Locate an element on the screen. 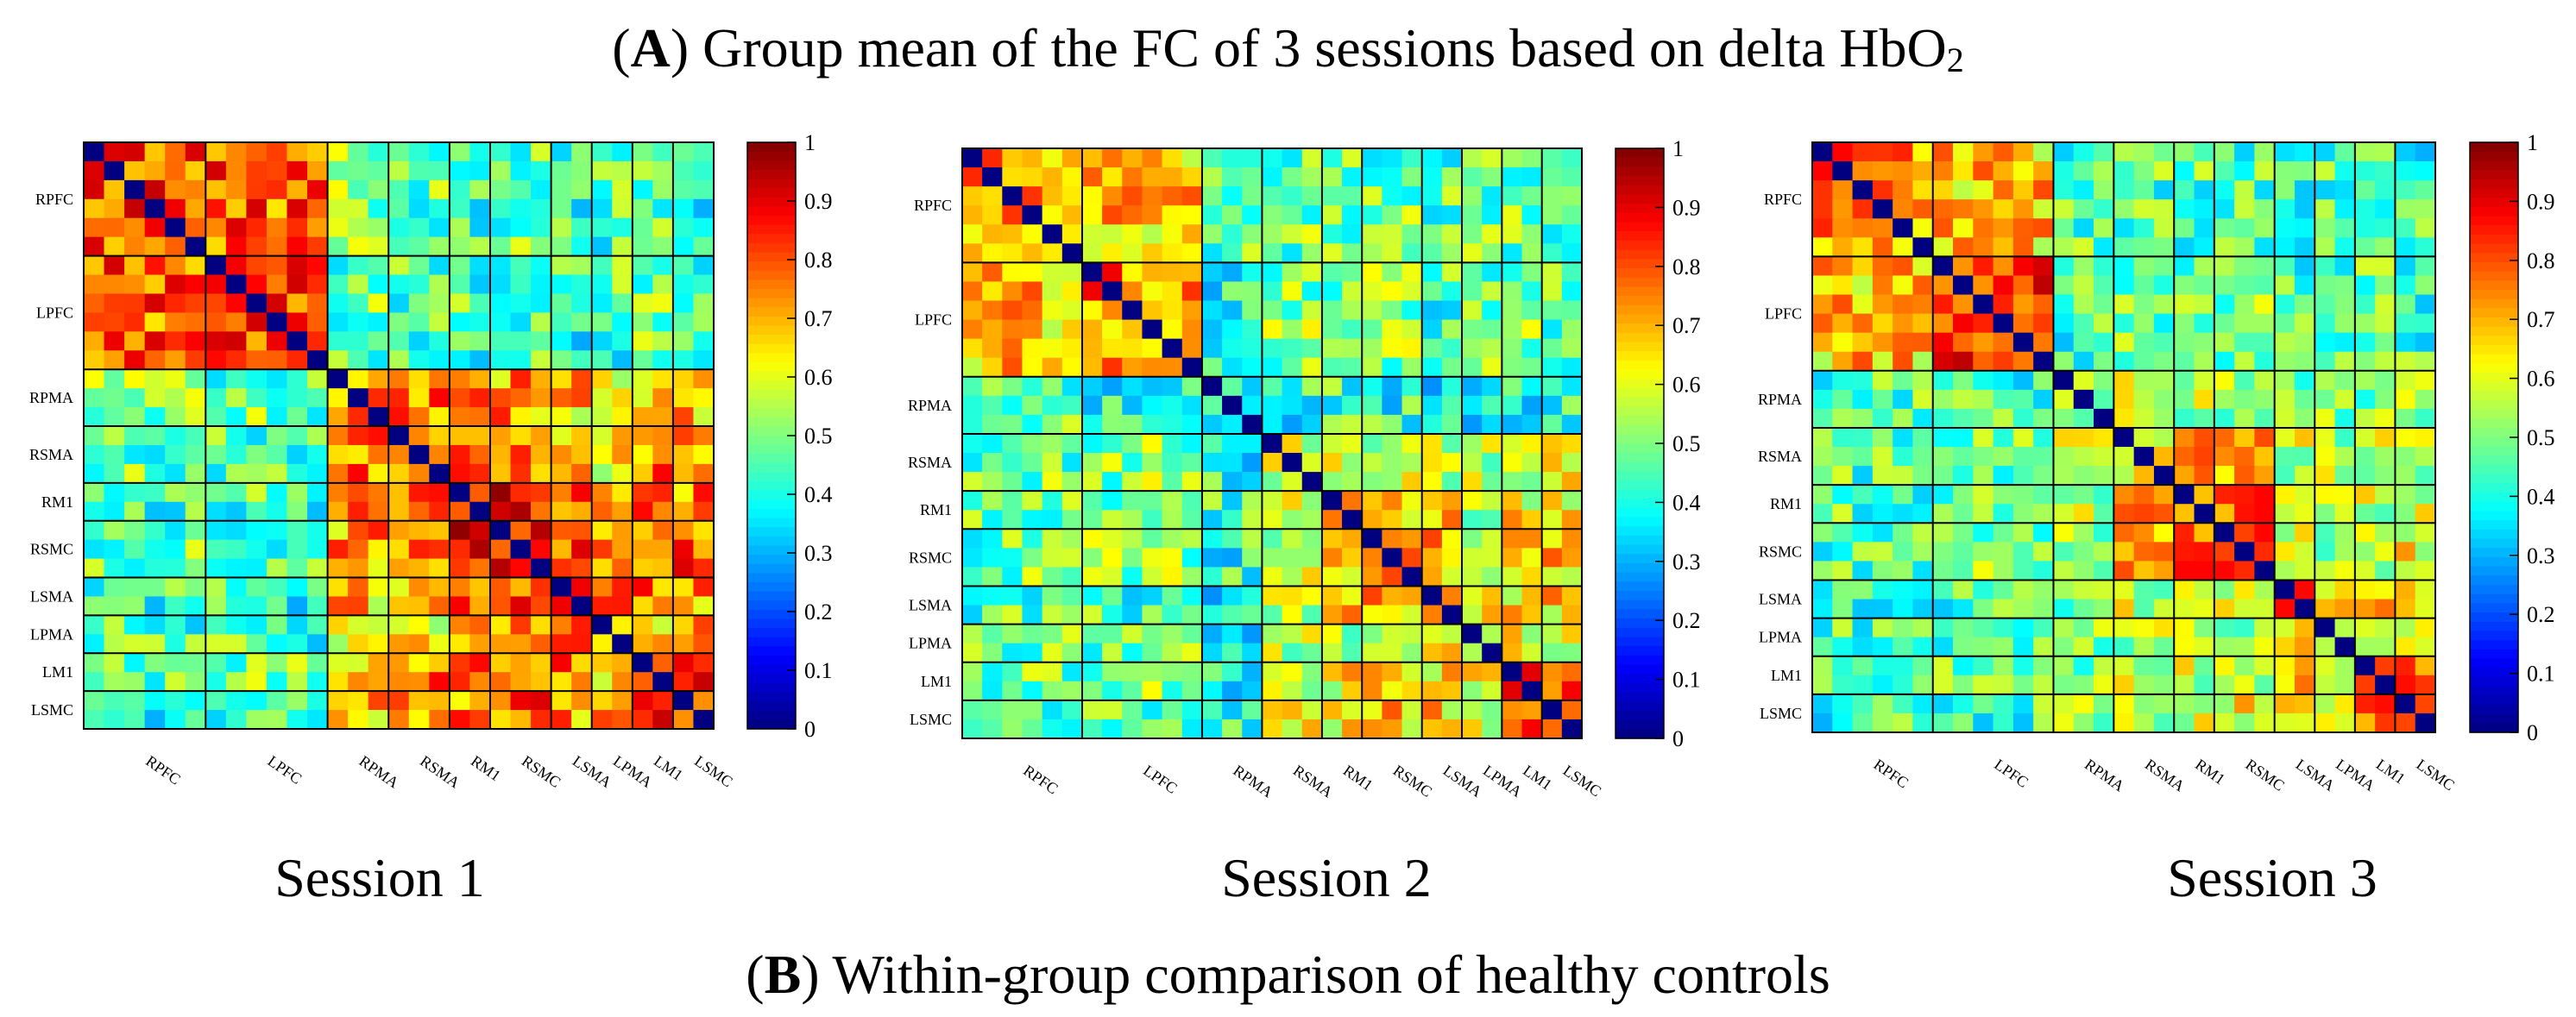 The width and height of the screenshot is (2576, 1017). col-label-rsmc: RSMC is located at coordinates (541, 771).